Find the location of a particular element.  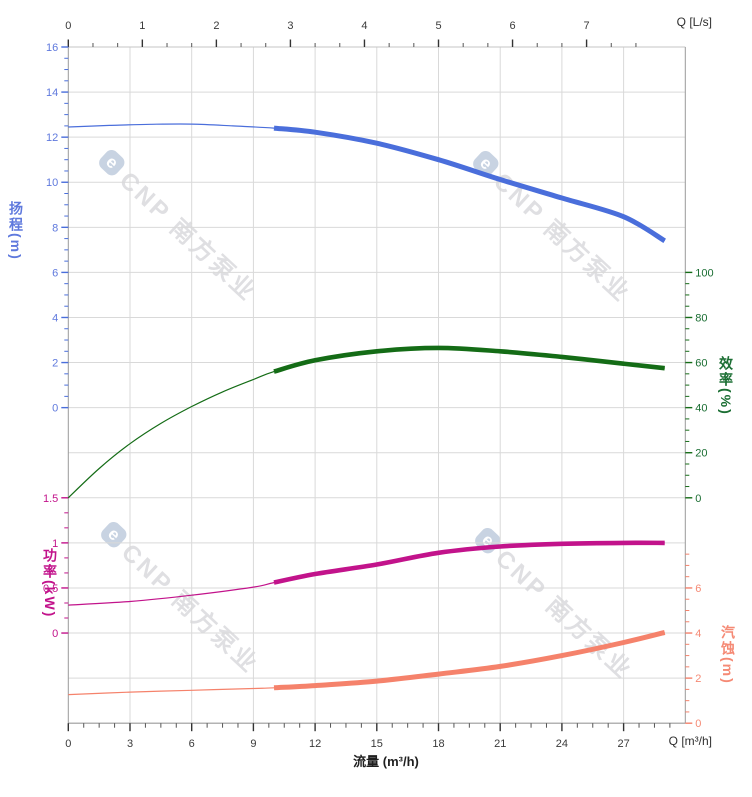

efficiency-axis-tick-label: 80 is located at coordinates (701, 318).